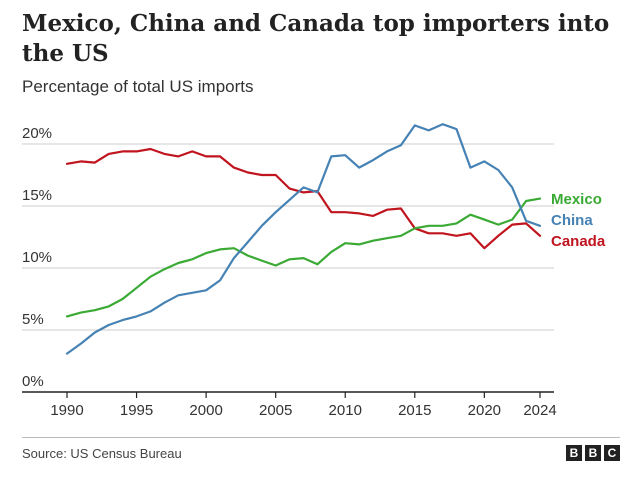  Describe the element at coordinates (539, 410) in the screenshot. I see `x-tick-label-2024: 2024` at that location.